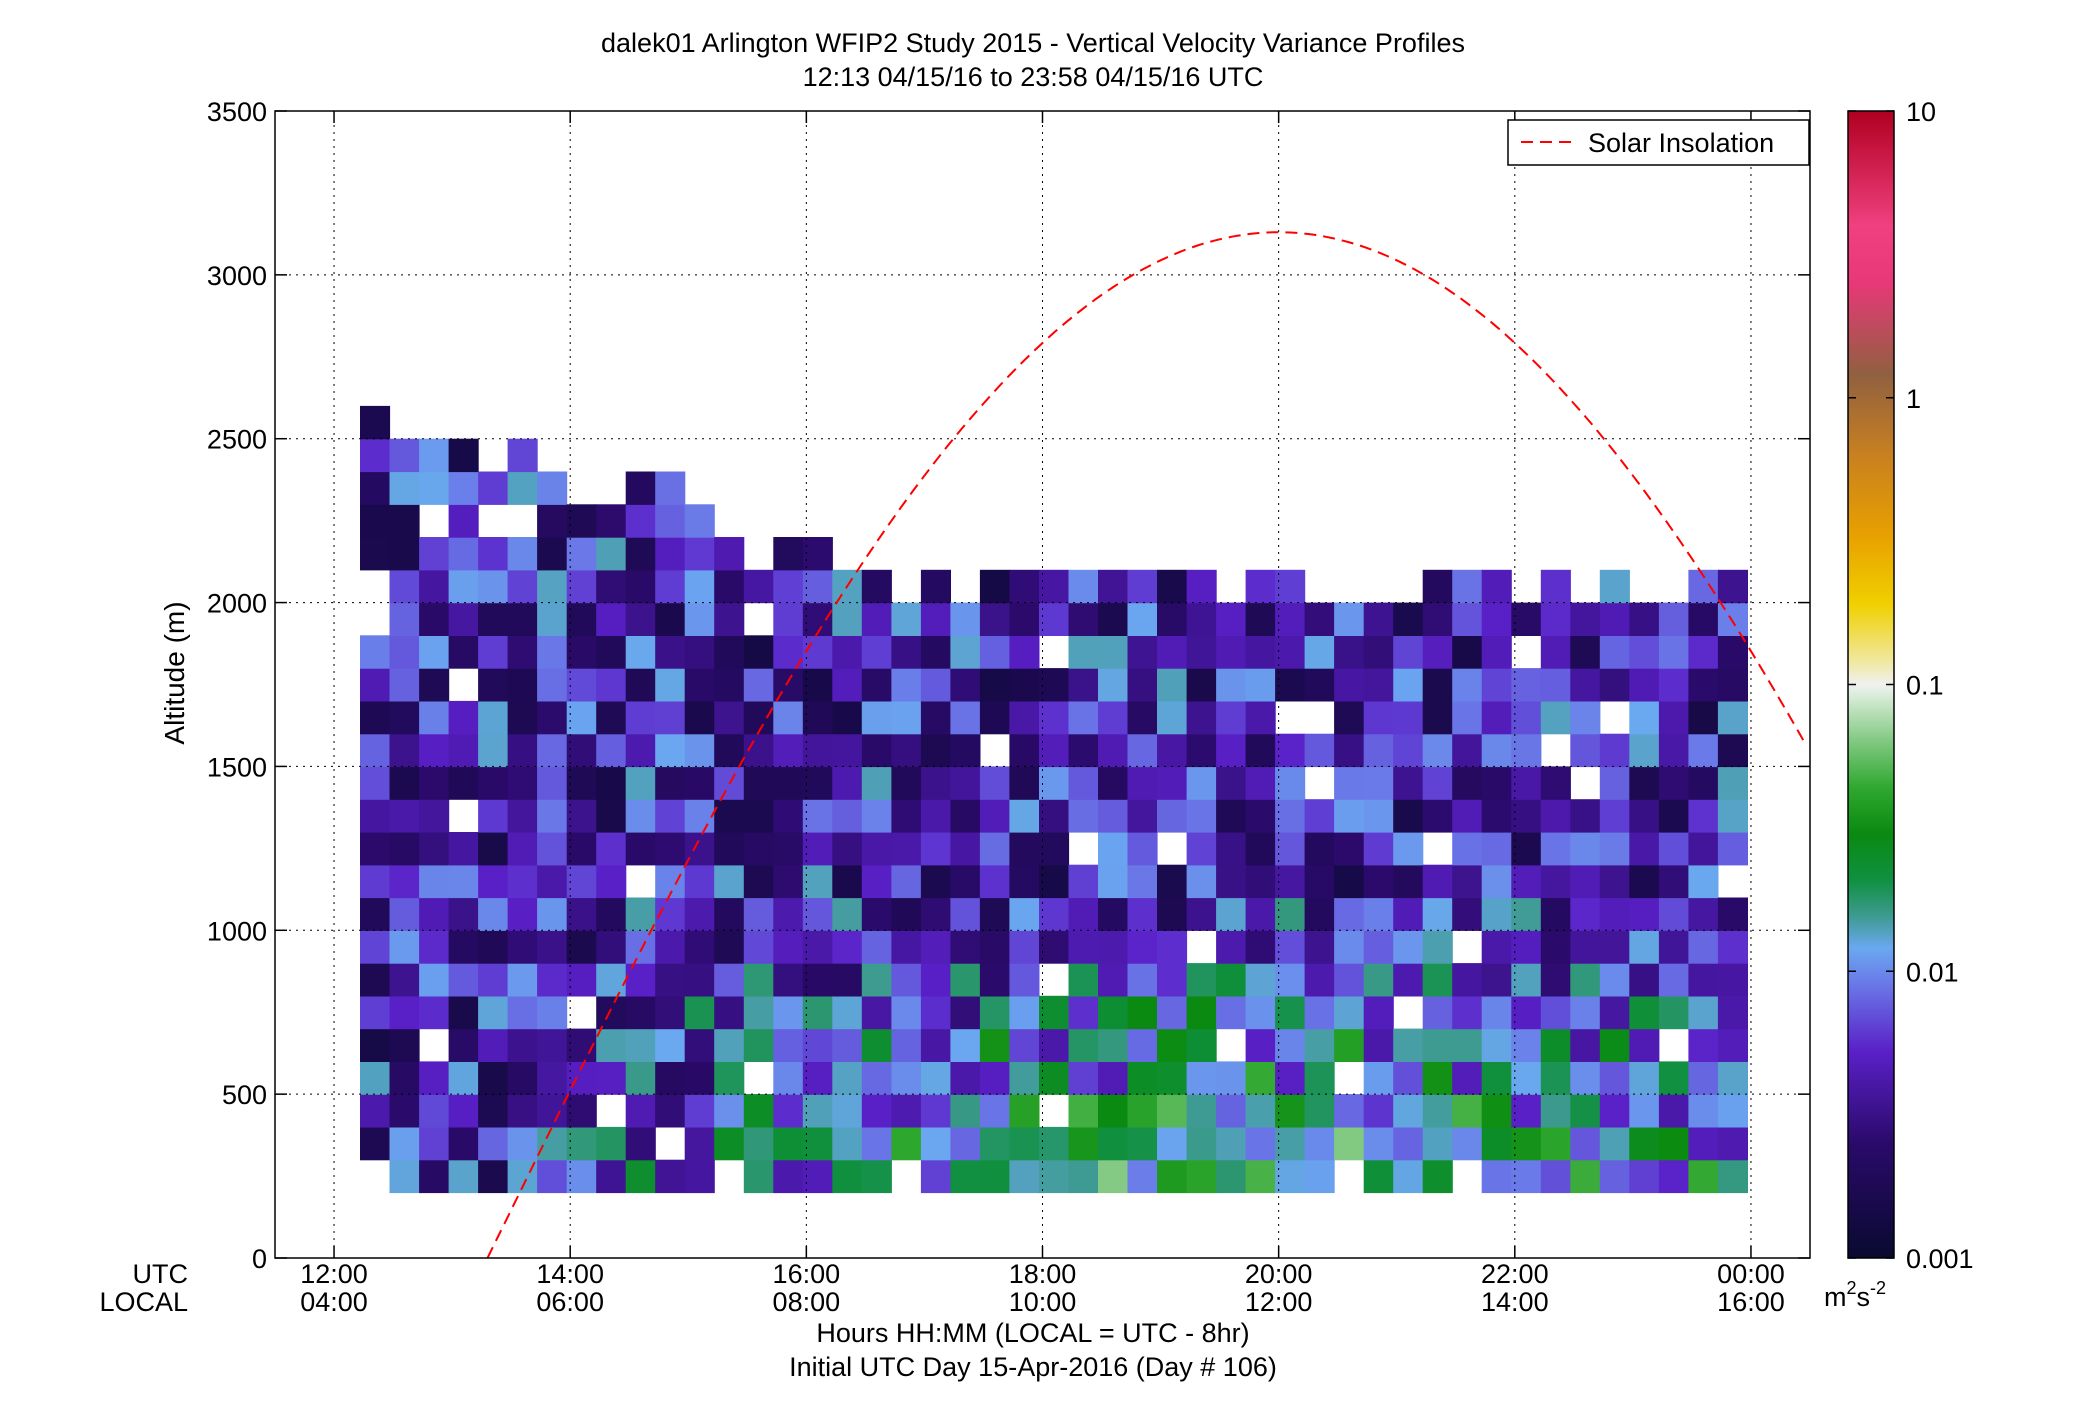 The image size is (2098, 1425). What do you see at coordinates (1925, 686) in the screenshot?
I see `colorbar-tick-label: 0.1` at bounding box center [1925, 686].